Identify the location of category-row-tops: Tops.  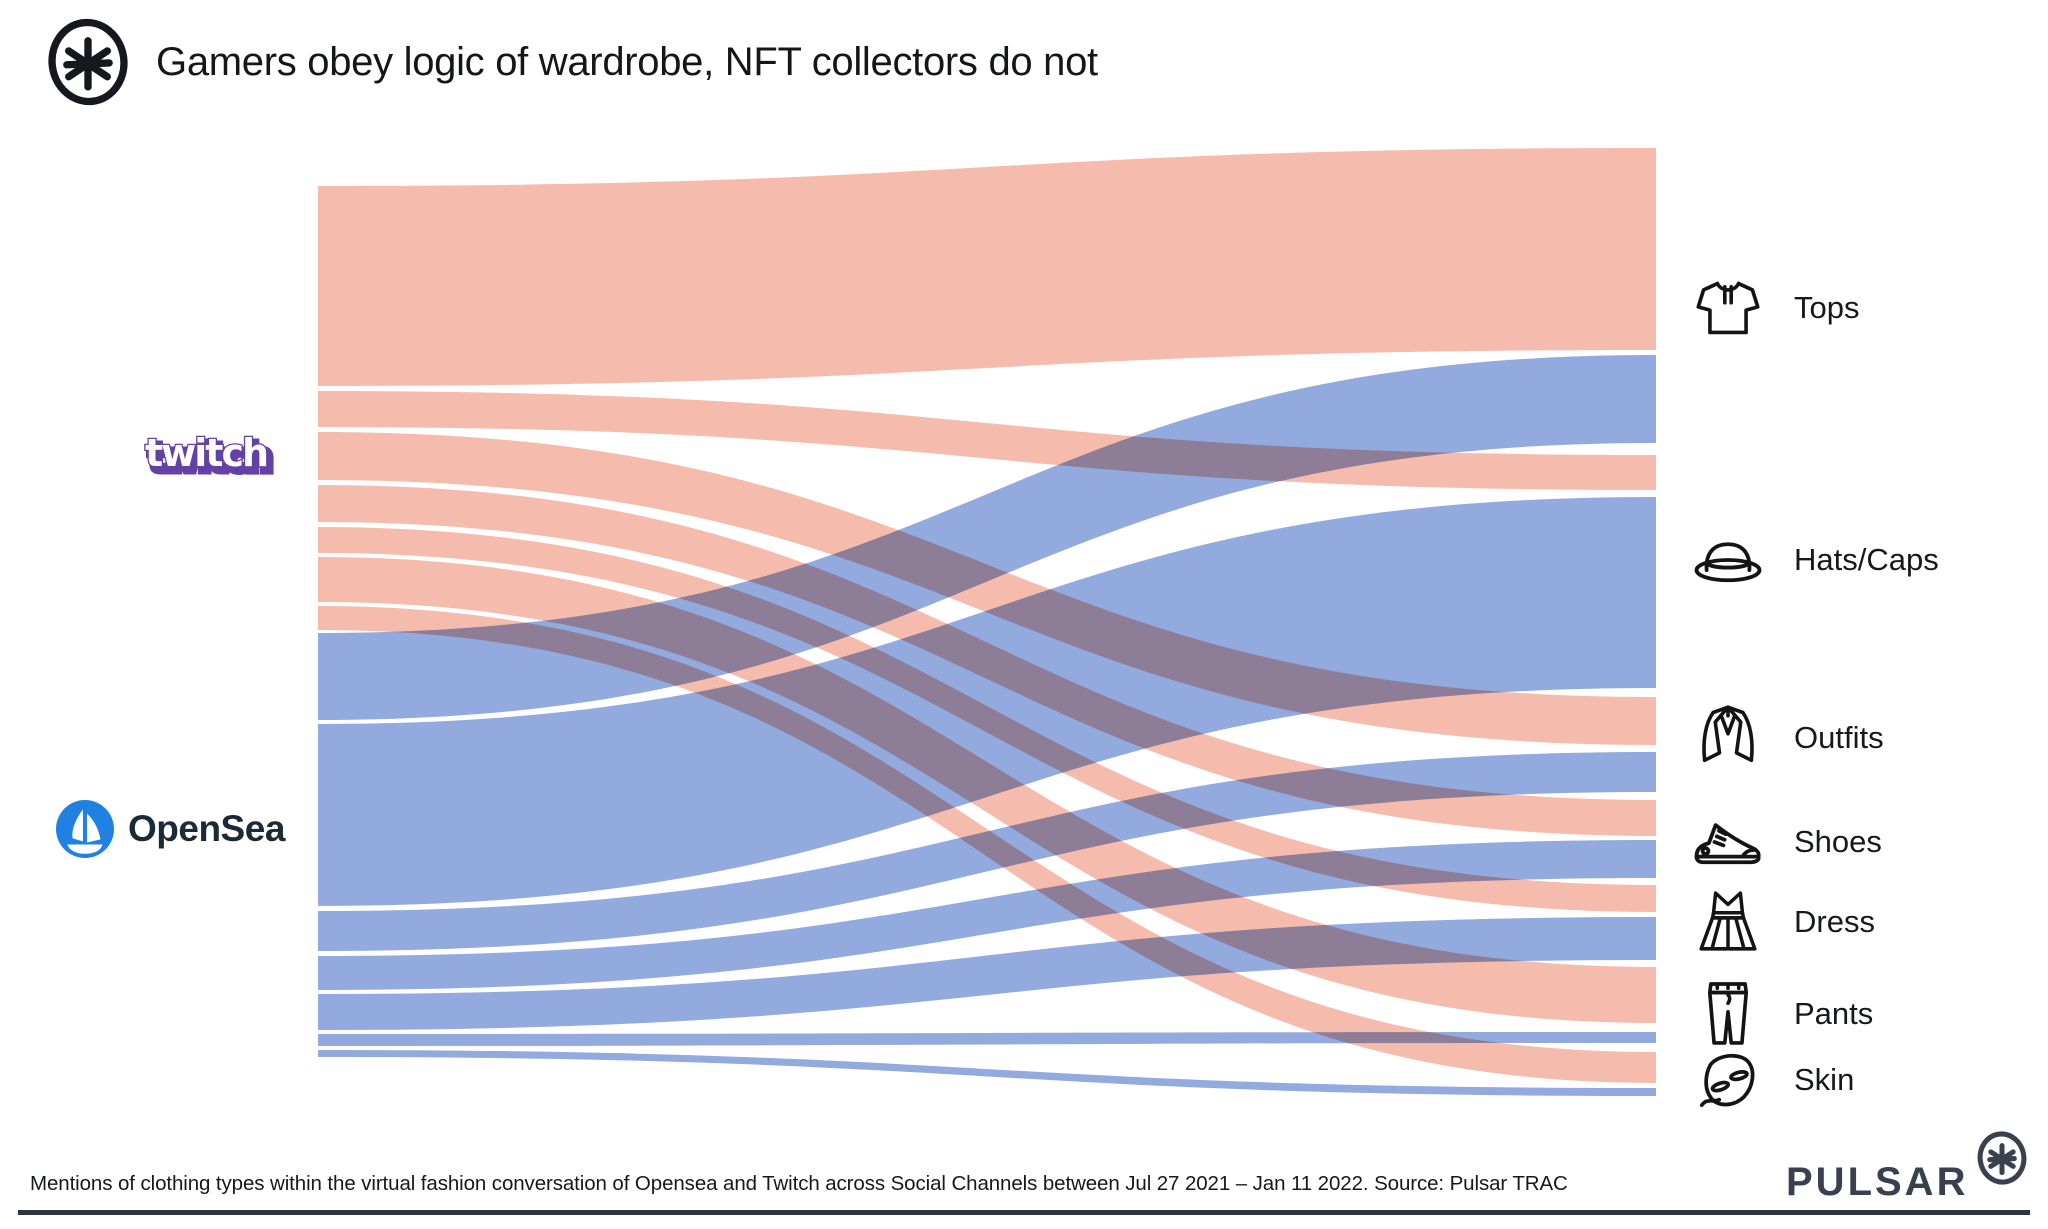
(1775, 308).